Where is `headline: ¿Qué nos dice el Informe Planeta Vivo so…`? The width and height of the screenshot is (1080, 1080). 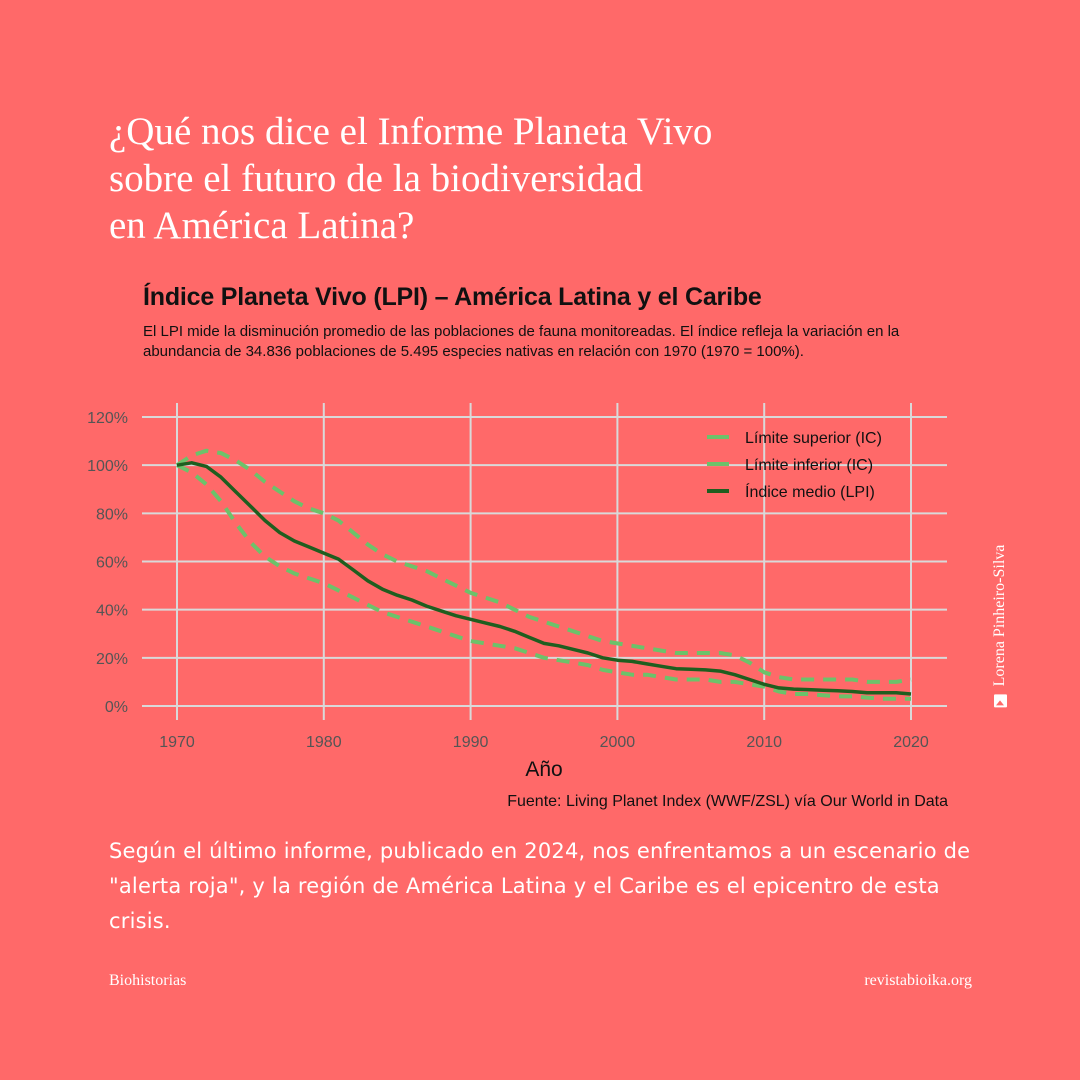
headline: ¿Qué nos dice el Informe Planeta Vivo so… is located at coordinates (509, 178).